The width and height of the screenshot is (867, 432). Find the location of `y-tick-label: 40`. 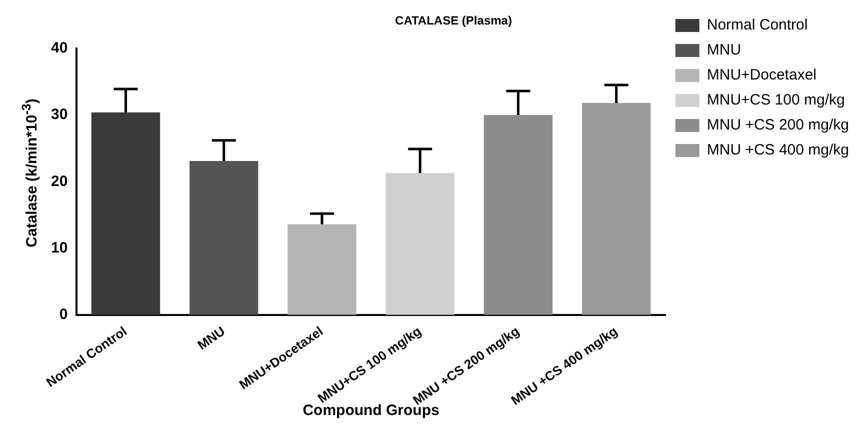

y-tick-label: 40 is located at coordinates (59, 48).